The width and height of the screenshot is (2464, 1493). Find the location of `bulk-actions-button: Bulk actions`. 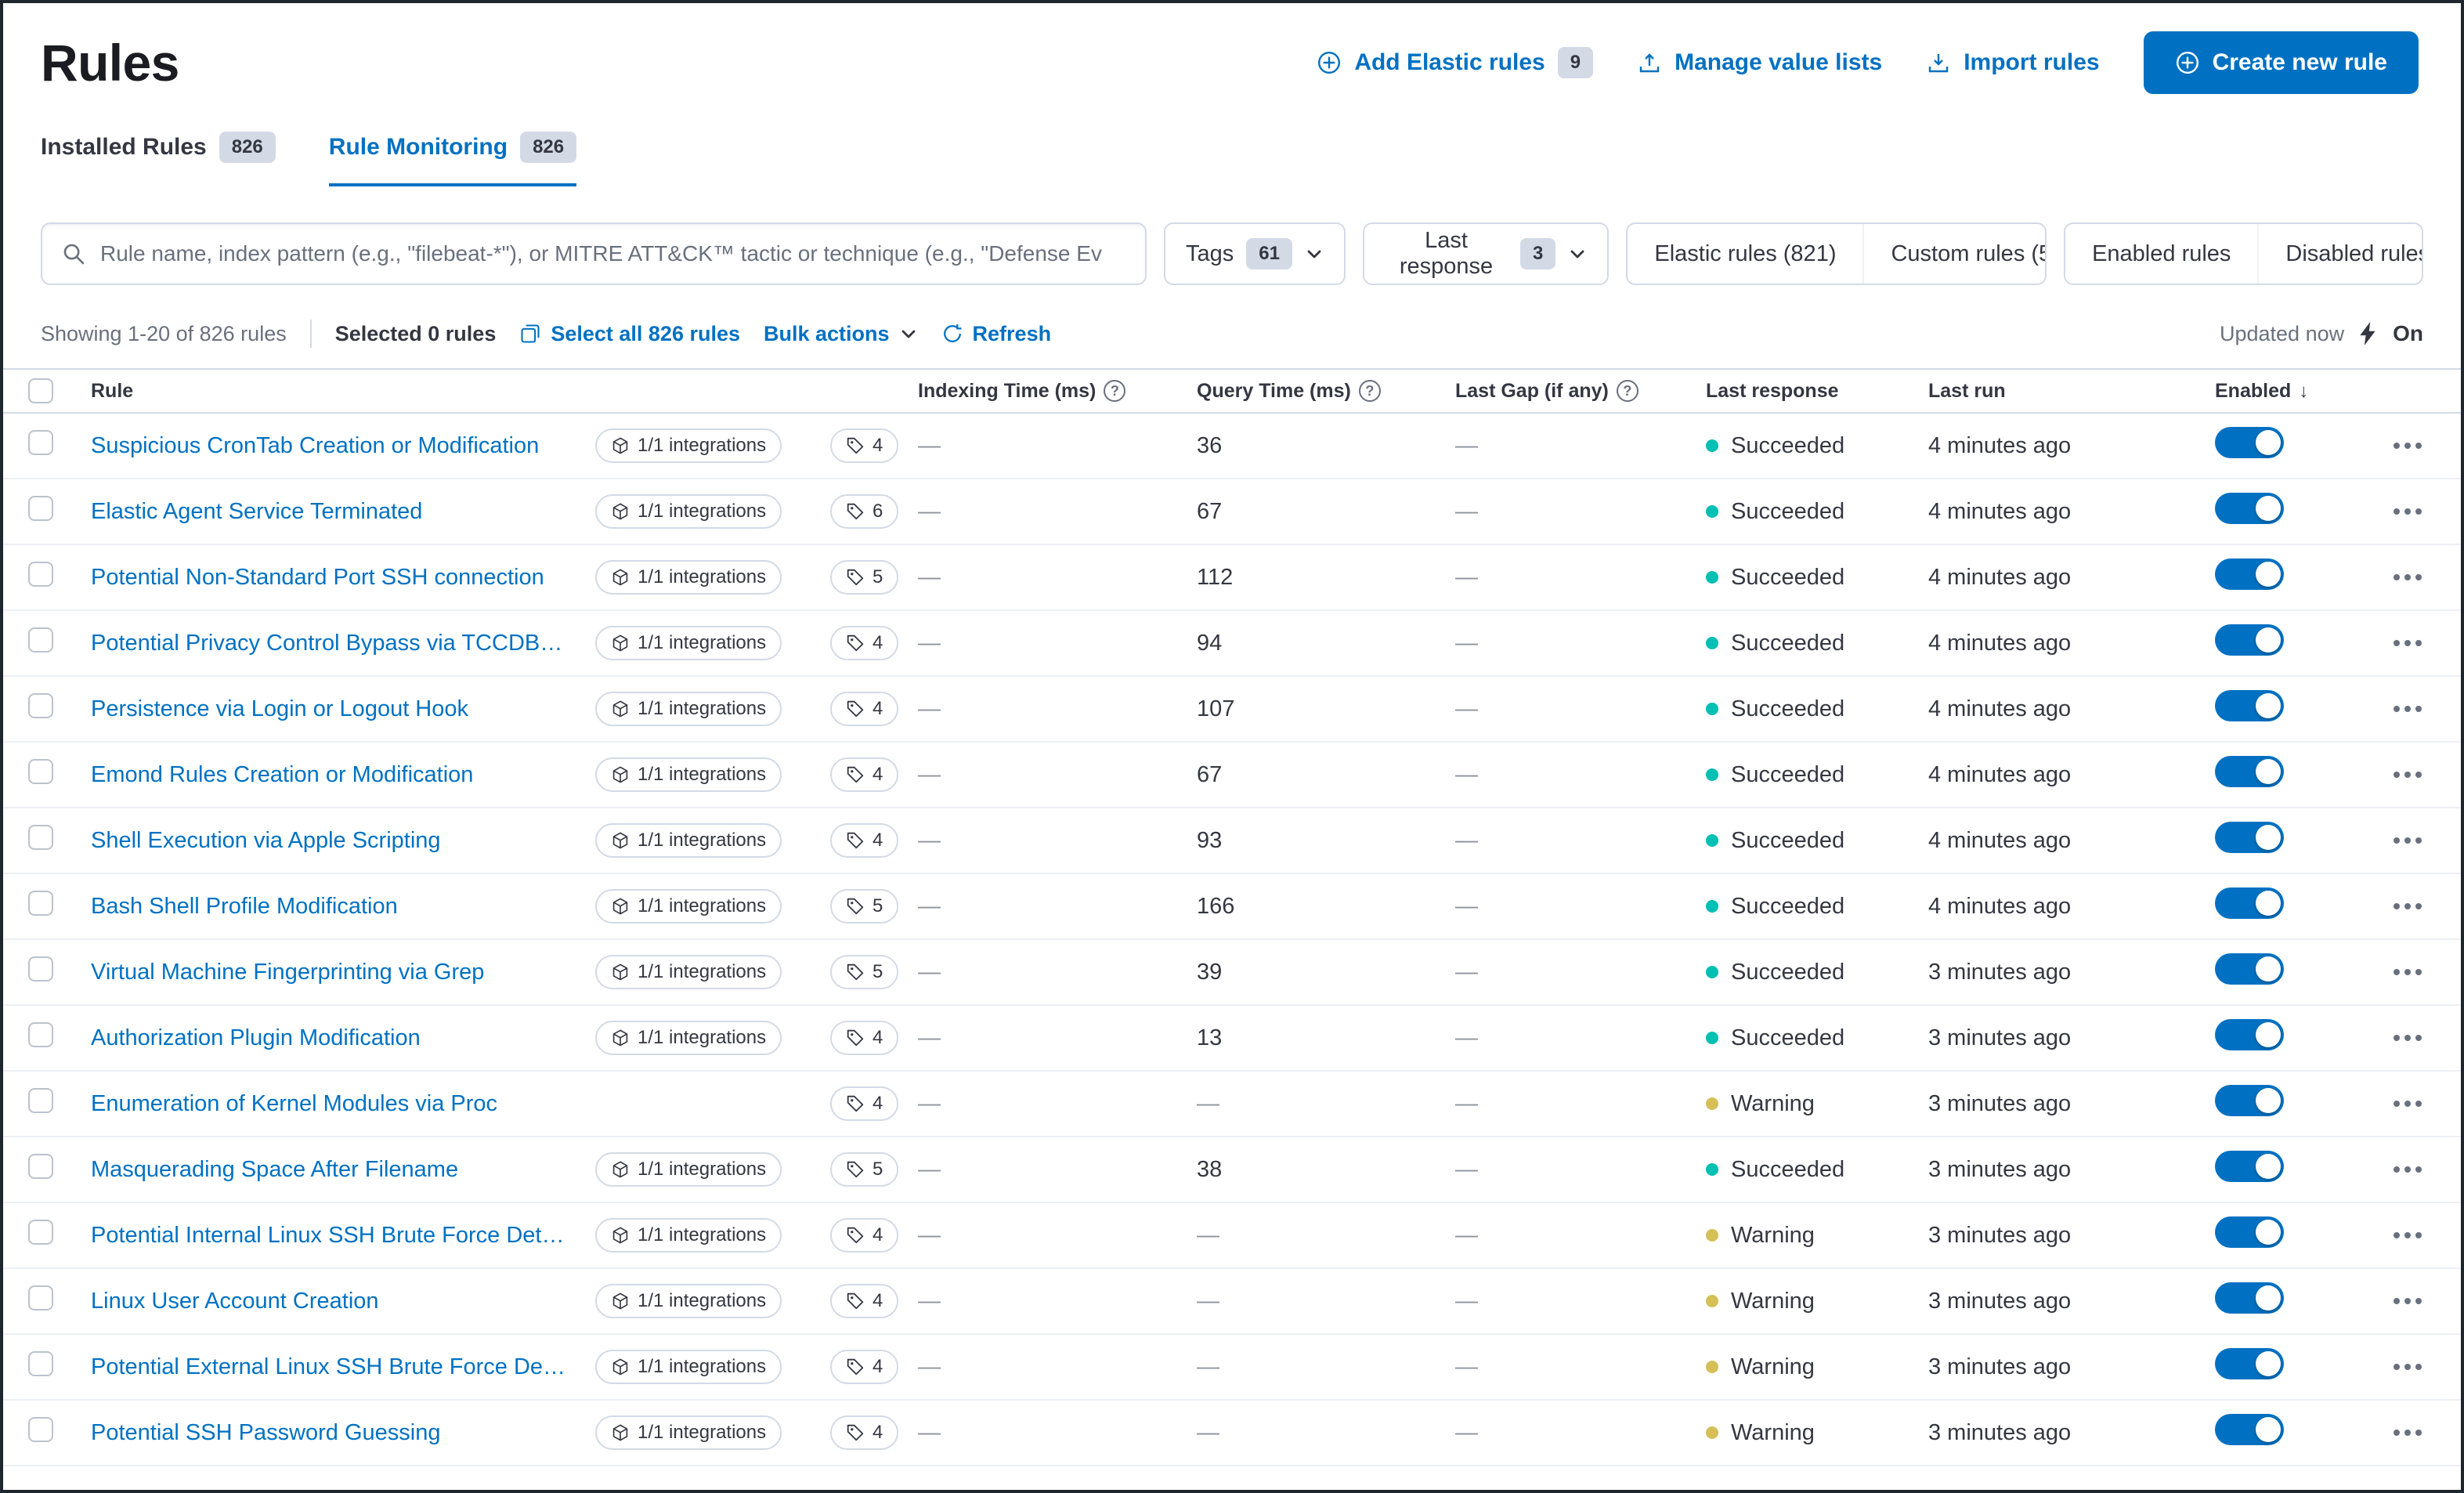

bulk-actions-button: Bulk actions is located at coordinates (841, 334).